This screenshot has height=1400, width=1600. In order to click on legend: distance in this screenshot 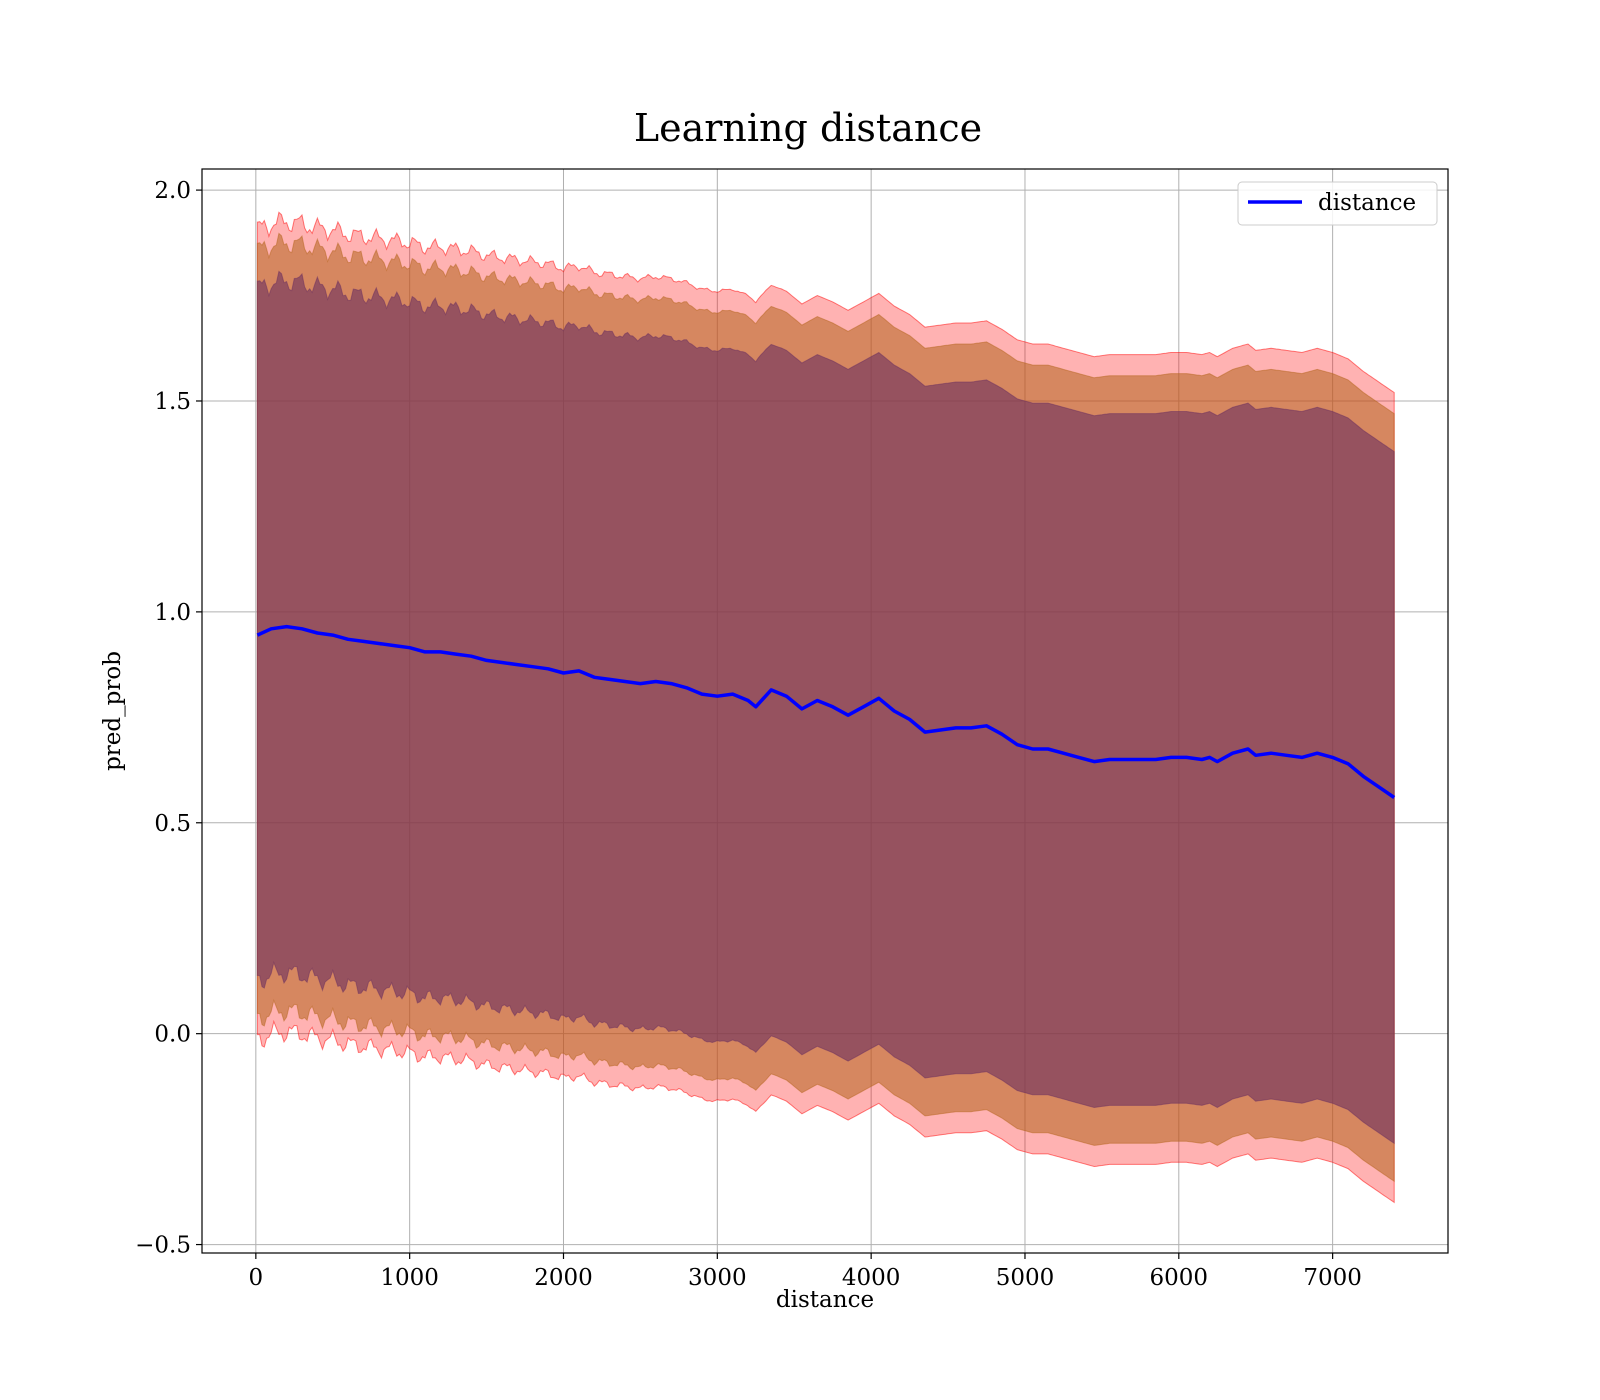, I will do `click(1337, 203)`.